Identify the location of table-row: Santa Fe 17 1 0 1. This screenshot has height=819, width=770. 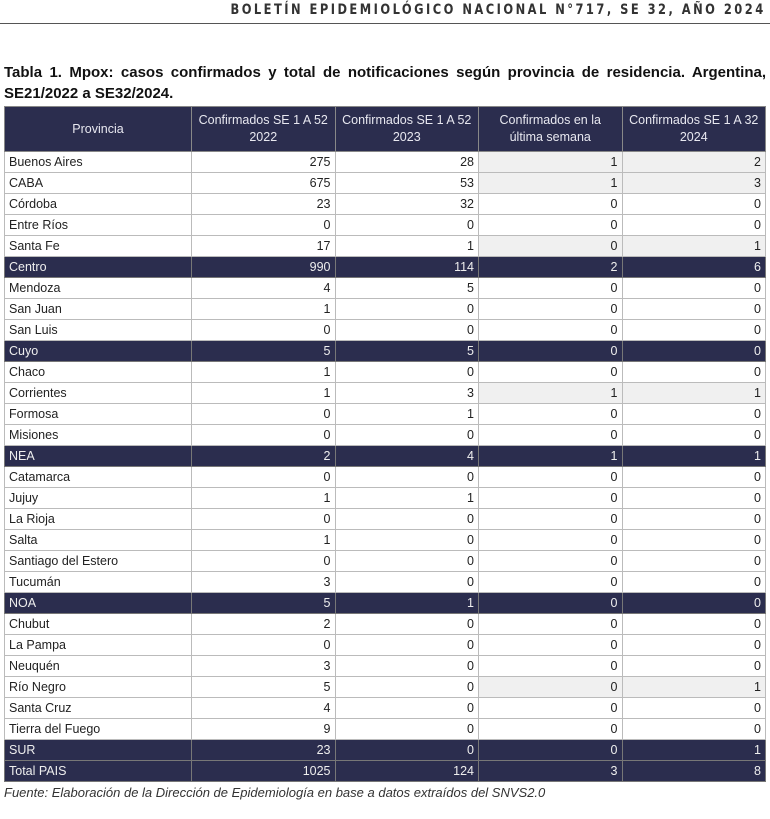
(385, 246).